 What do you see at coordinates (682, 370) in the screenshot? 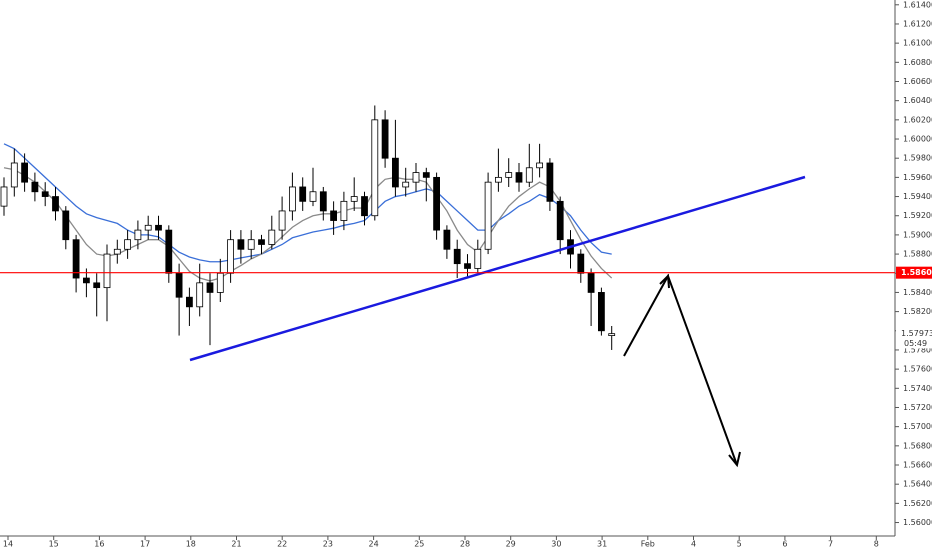
I see `forecast-arrows` at bounding box center [682, 370].